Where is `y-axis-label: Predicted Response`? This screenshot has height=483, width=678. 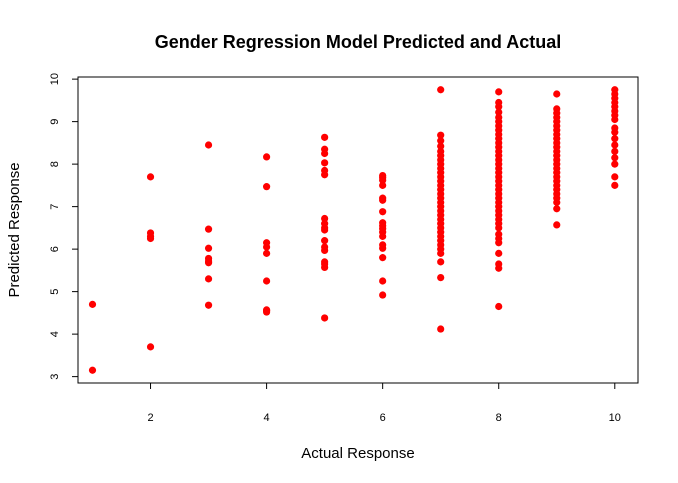 y-axis-label: Predicted Response is located at coordinates (14, 229).